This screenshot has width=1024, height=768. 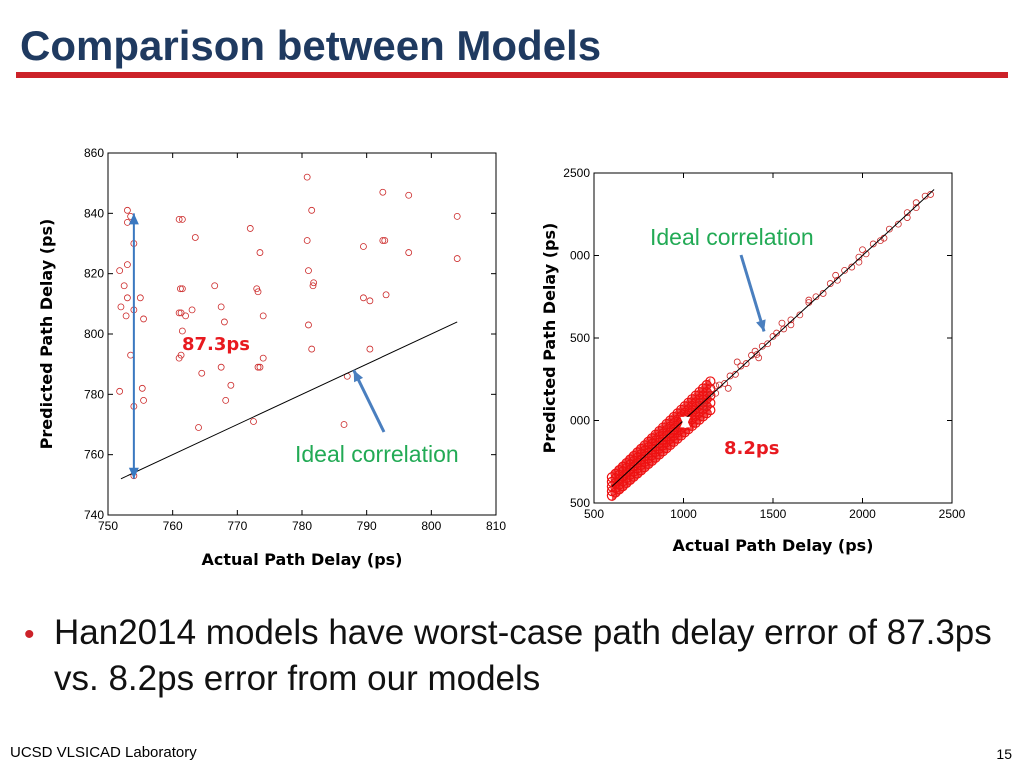 What do you see at coordinates (94, 394) in the screenshot?
I see `y-tick-label: 780` at bounding box center [94, 394].